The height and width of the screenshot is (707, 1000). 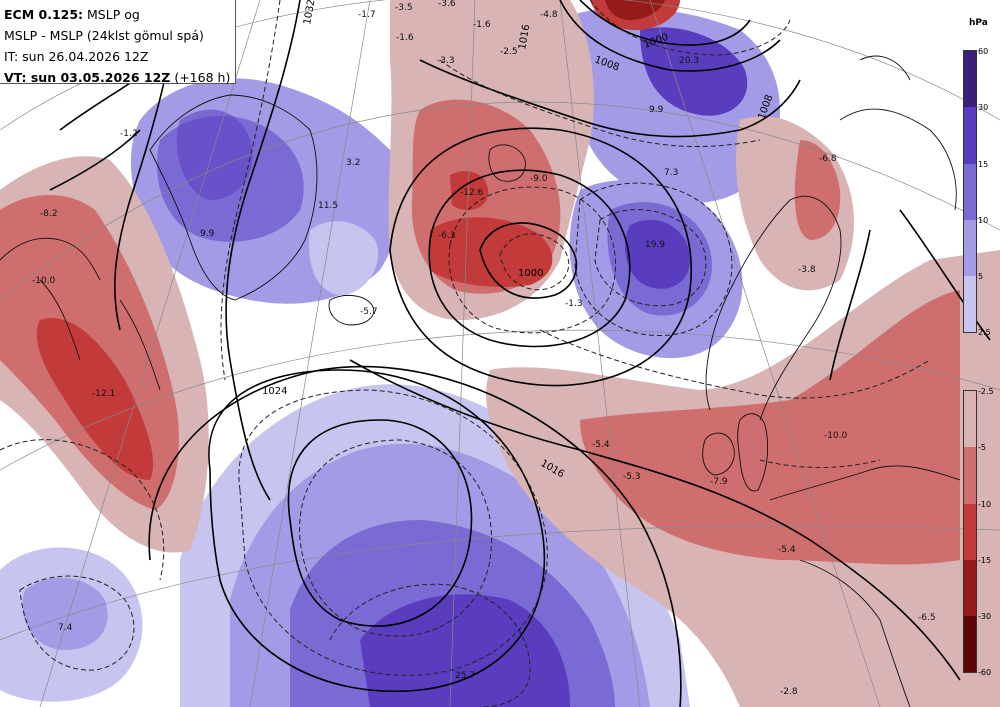 What do you see at coordinates (72, 14) in the screenshot?
I see `model-title: ECM 0.125: MSLP og` at bounding box center [72, 14].